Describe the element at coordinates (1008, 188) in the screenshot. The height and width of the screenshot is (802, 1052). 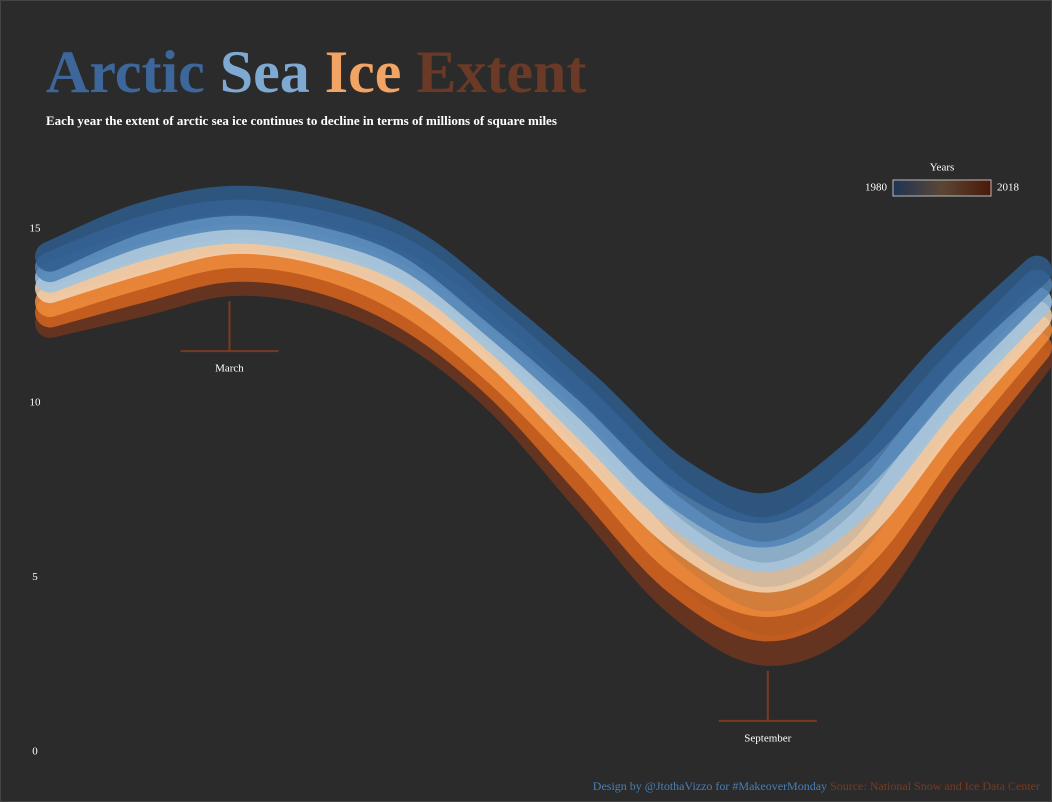
I see `legend-end: 2018` at that location.